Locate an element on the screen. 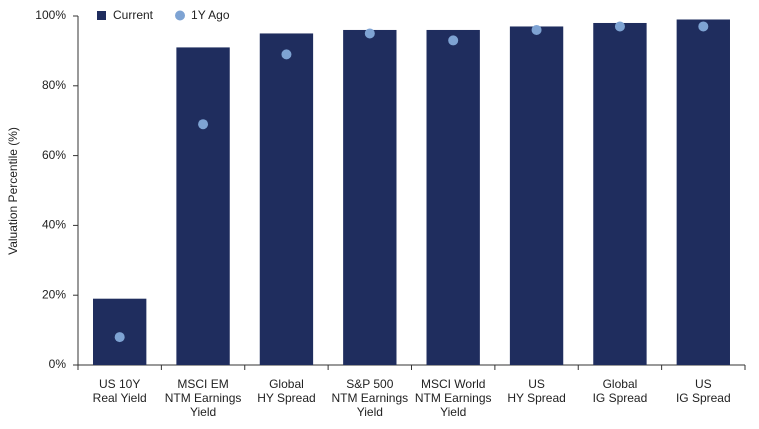 This screenshot has height=429, width=759. y-tick-label: 100% is located at coordinates (50, 15).